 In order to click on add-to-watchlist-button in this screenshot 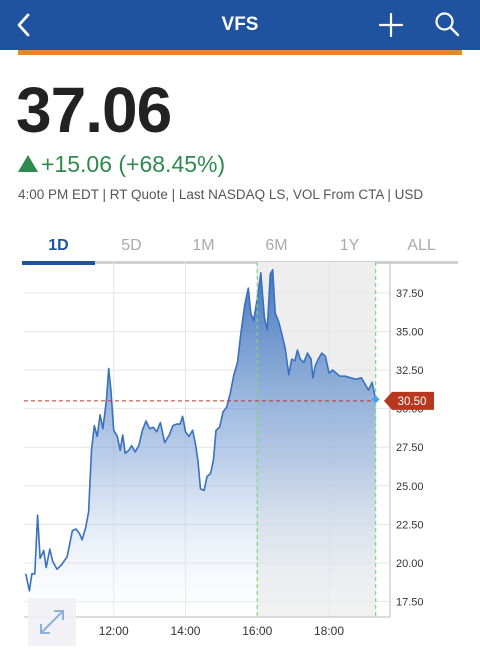, I will do `click(391, 25)`.